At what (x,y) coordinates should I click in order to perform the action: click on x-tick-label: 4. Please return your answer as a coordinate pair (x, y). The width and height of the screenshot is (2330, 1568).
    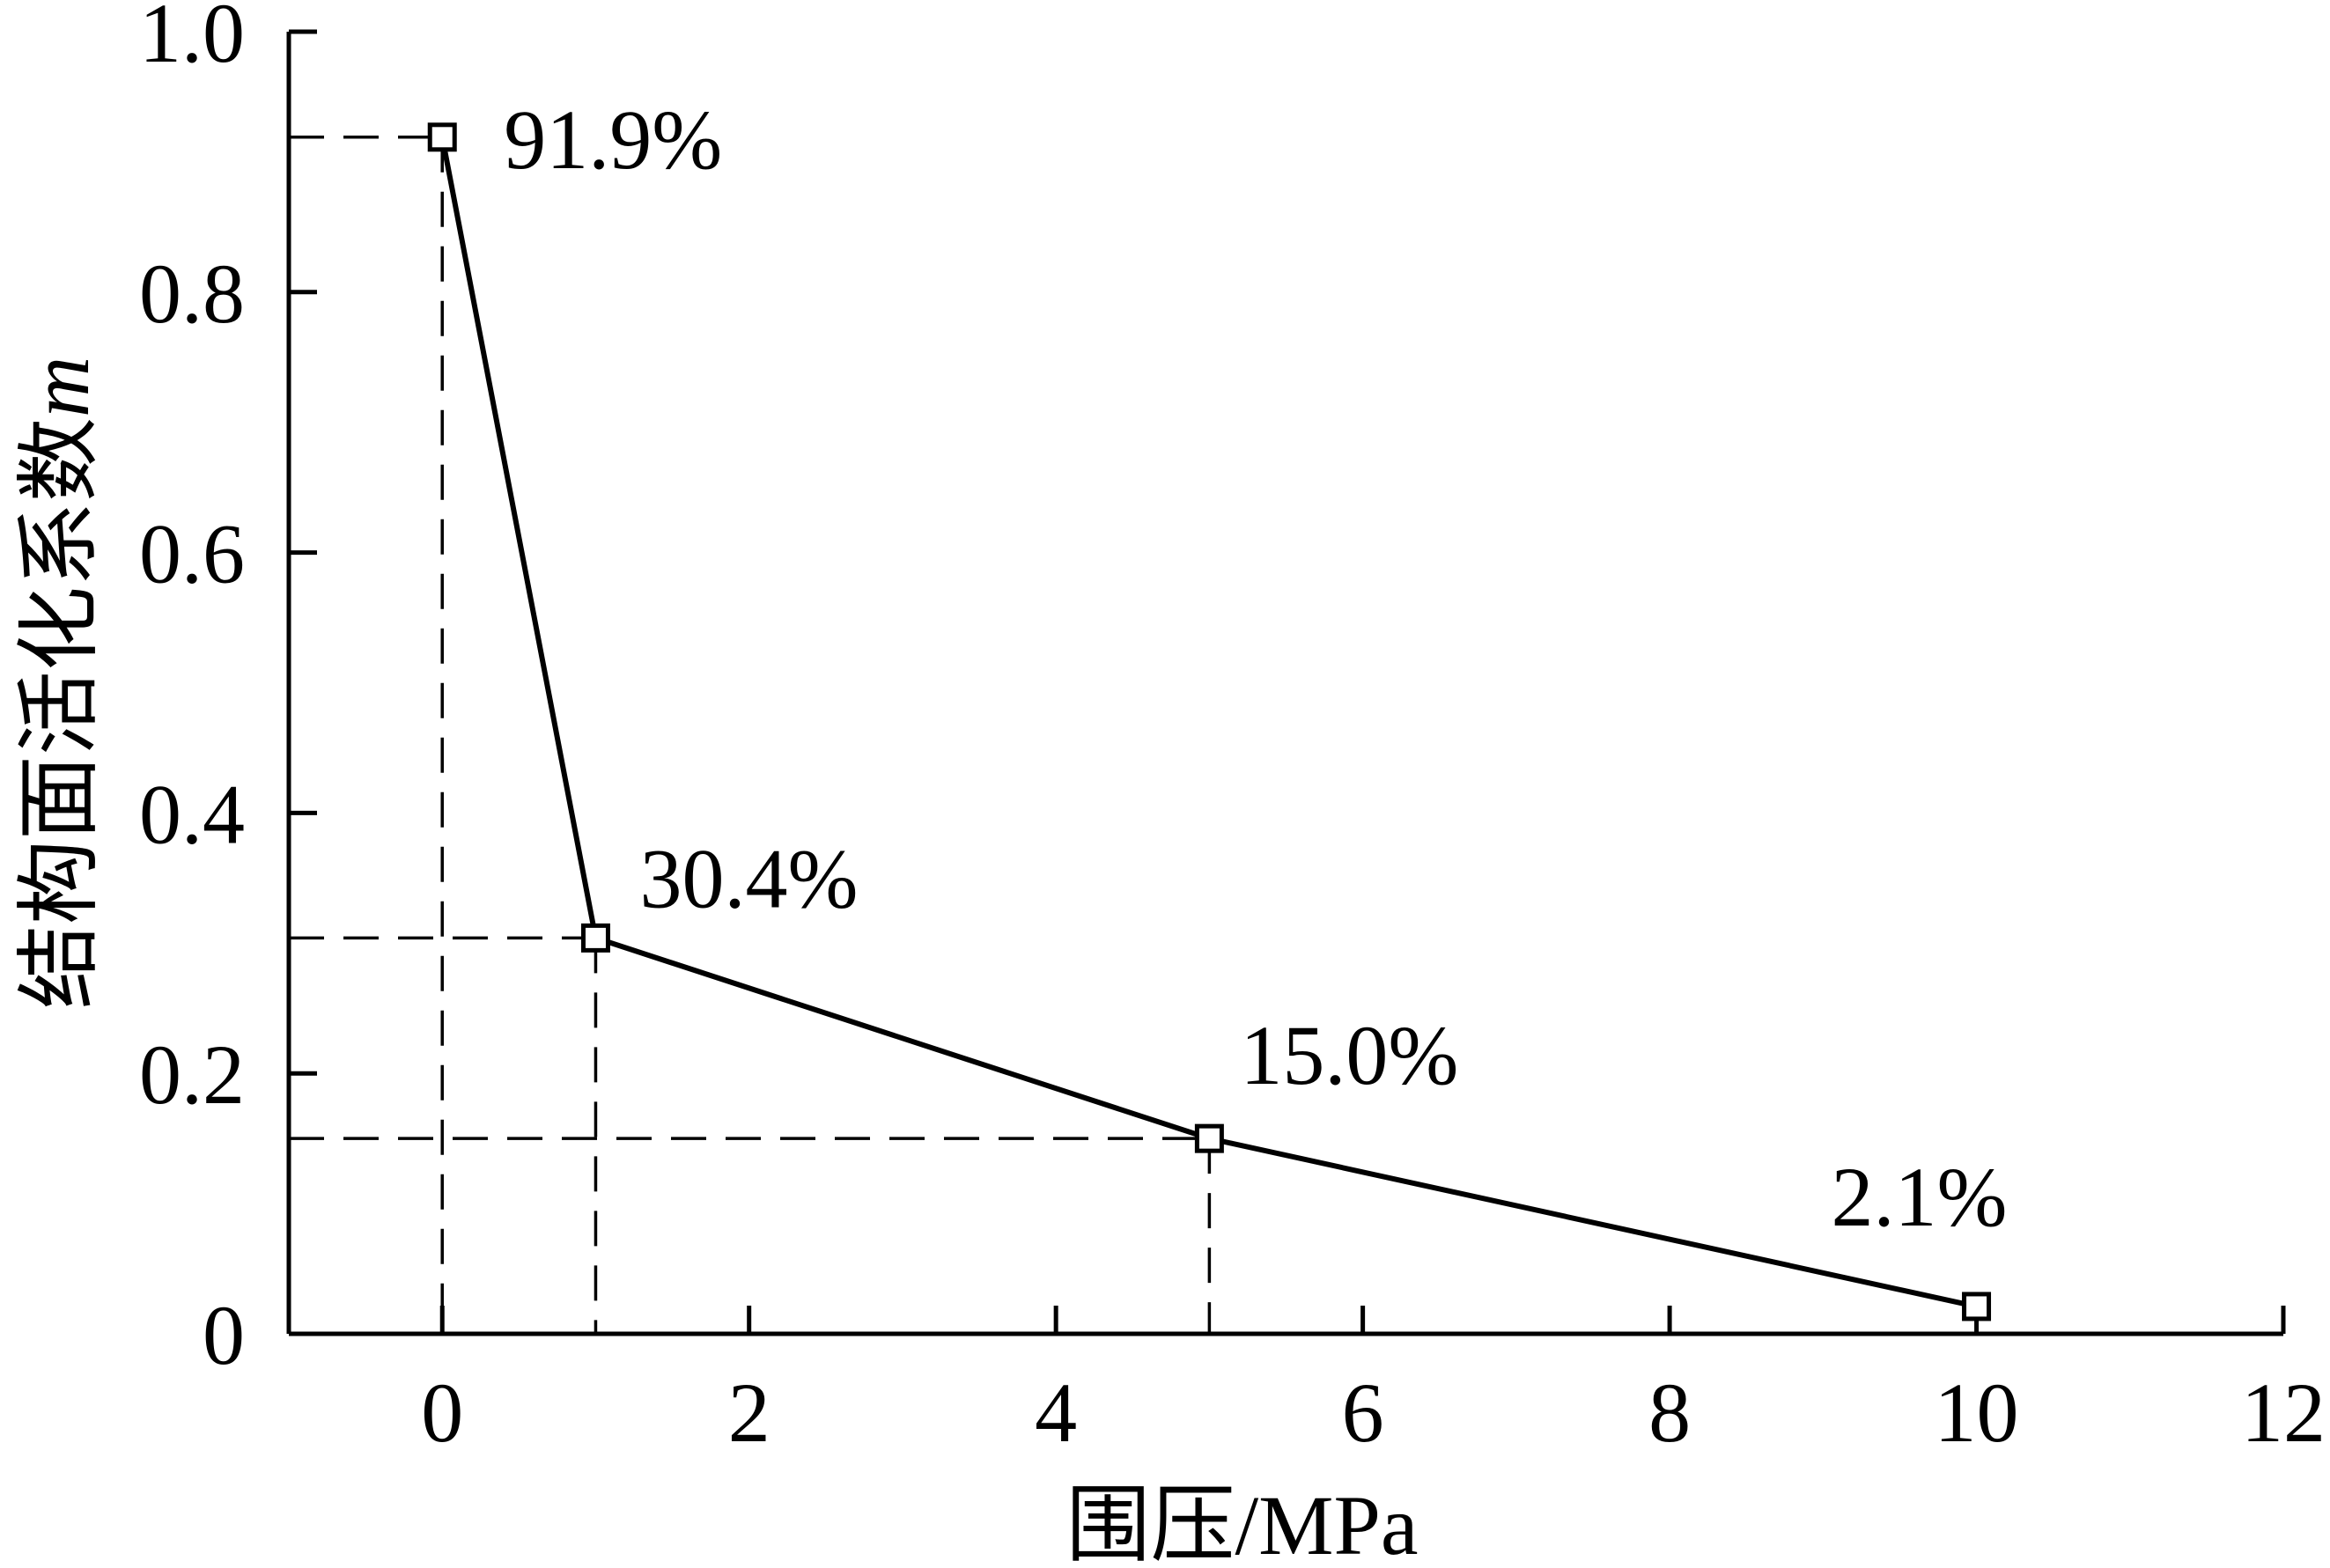
    Looking at the image, I should click on (1056, 1413).